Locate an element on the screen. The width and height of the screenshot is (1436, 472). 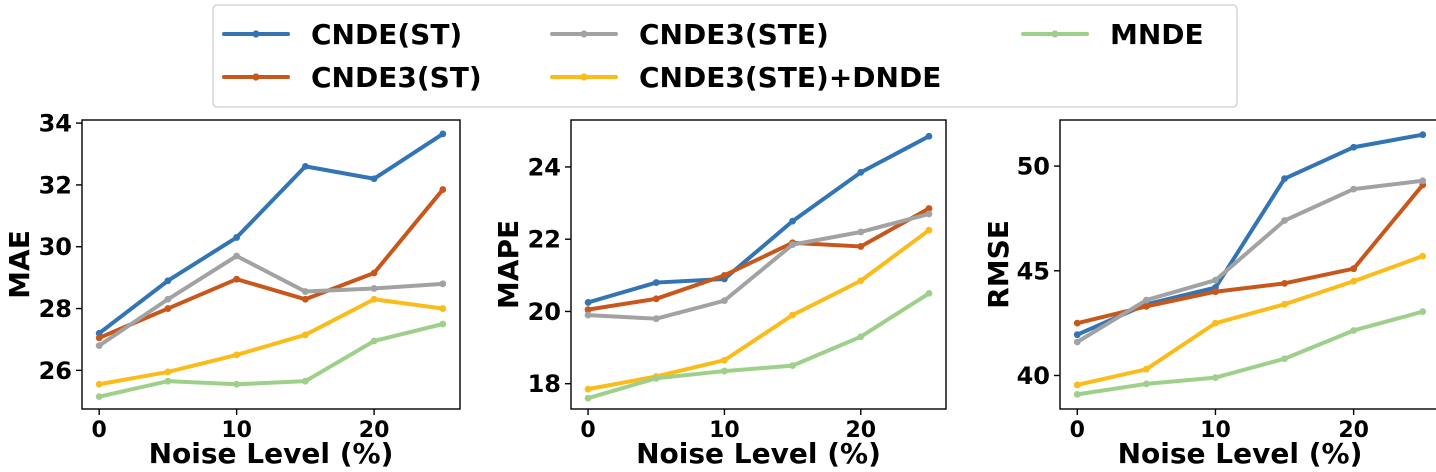
chart-mae-series-mnde is located at coordinates (271, 360).